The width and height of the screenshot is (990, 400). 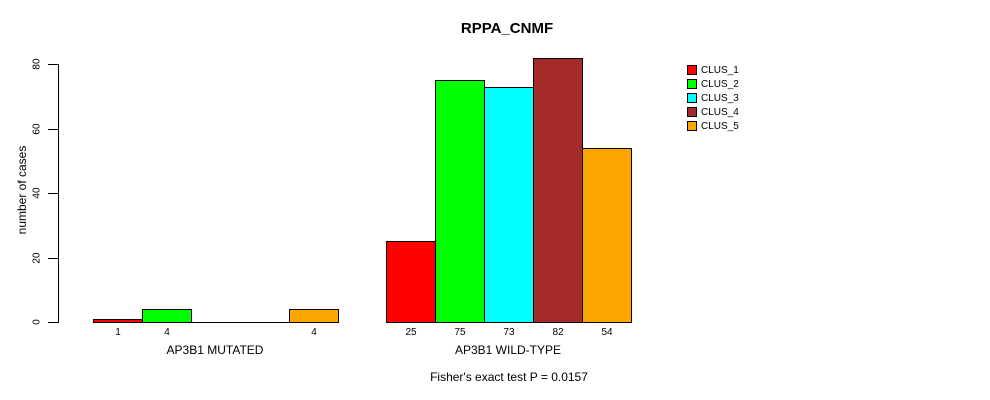 I want to click on bar-value-label: 1, so click(x=118, y=332).